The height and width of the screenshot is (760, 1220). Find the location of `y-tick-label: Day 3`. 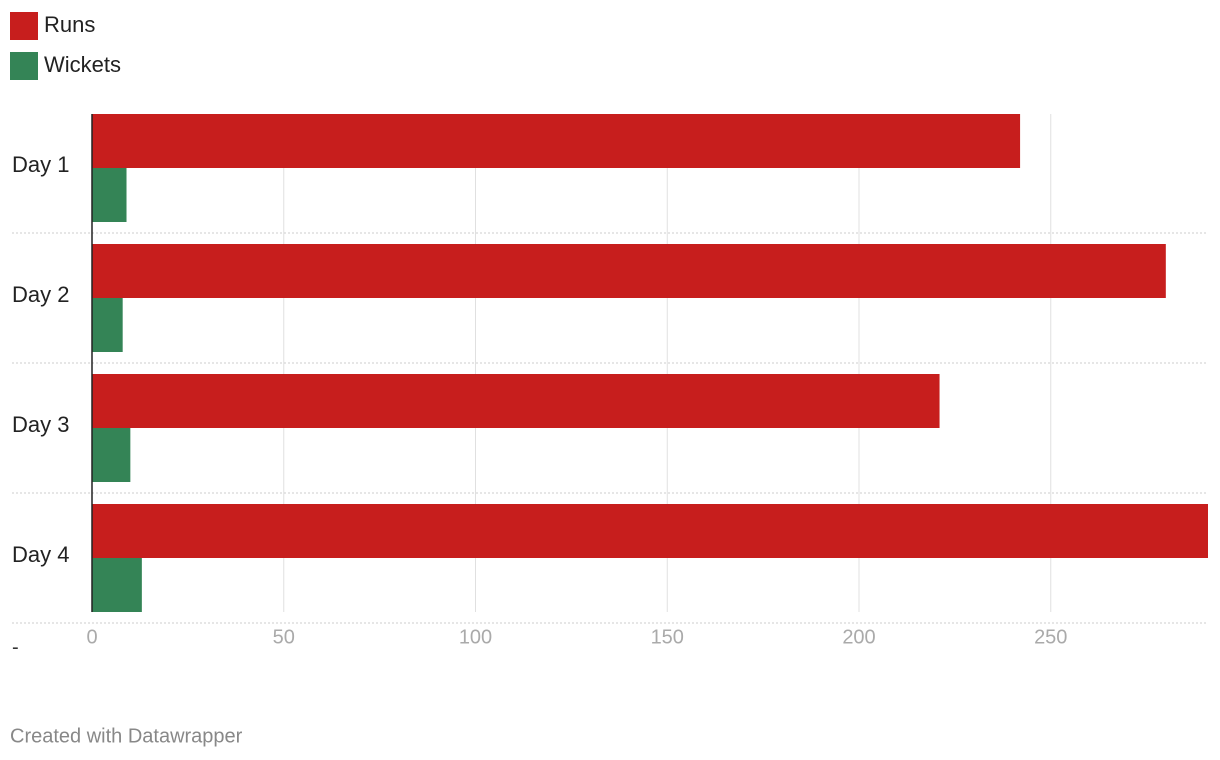

y-tick-label: Day 3 is located at coordinates (40, 424).